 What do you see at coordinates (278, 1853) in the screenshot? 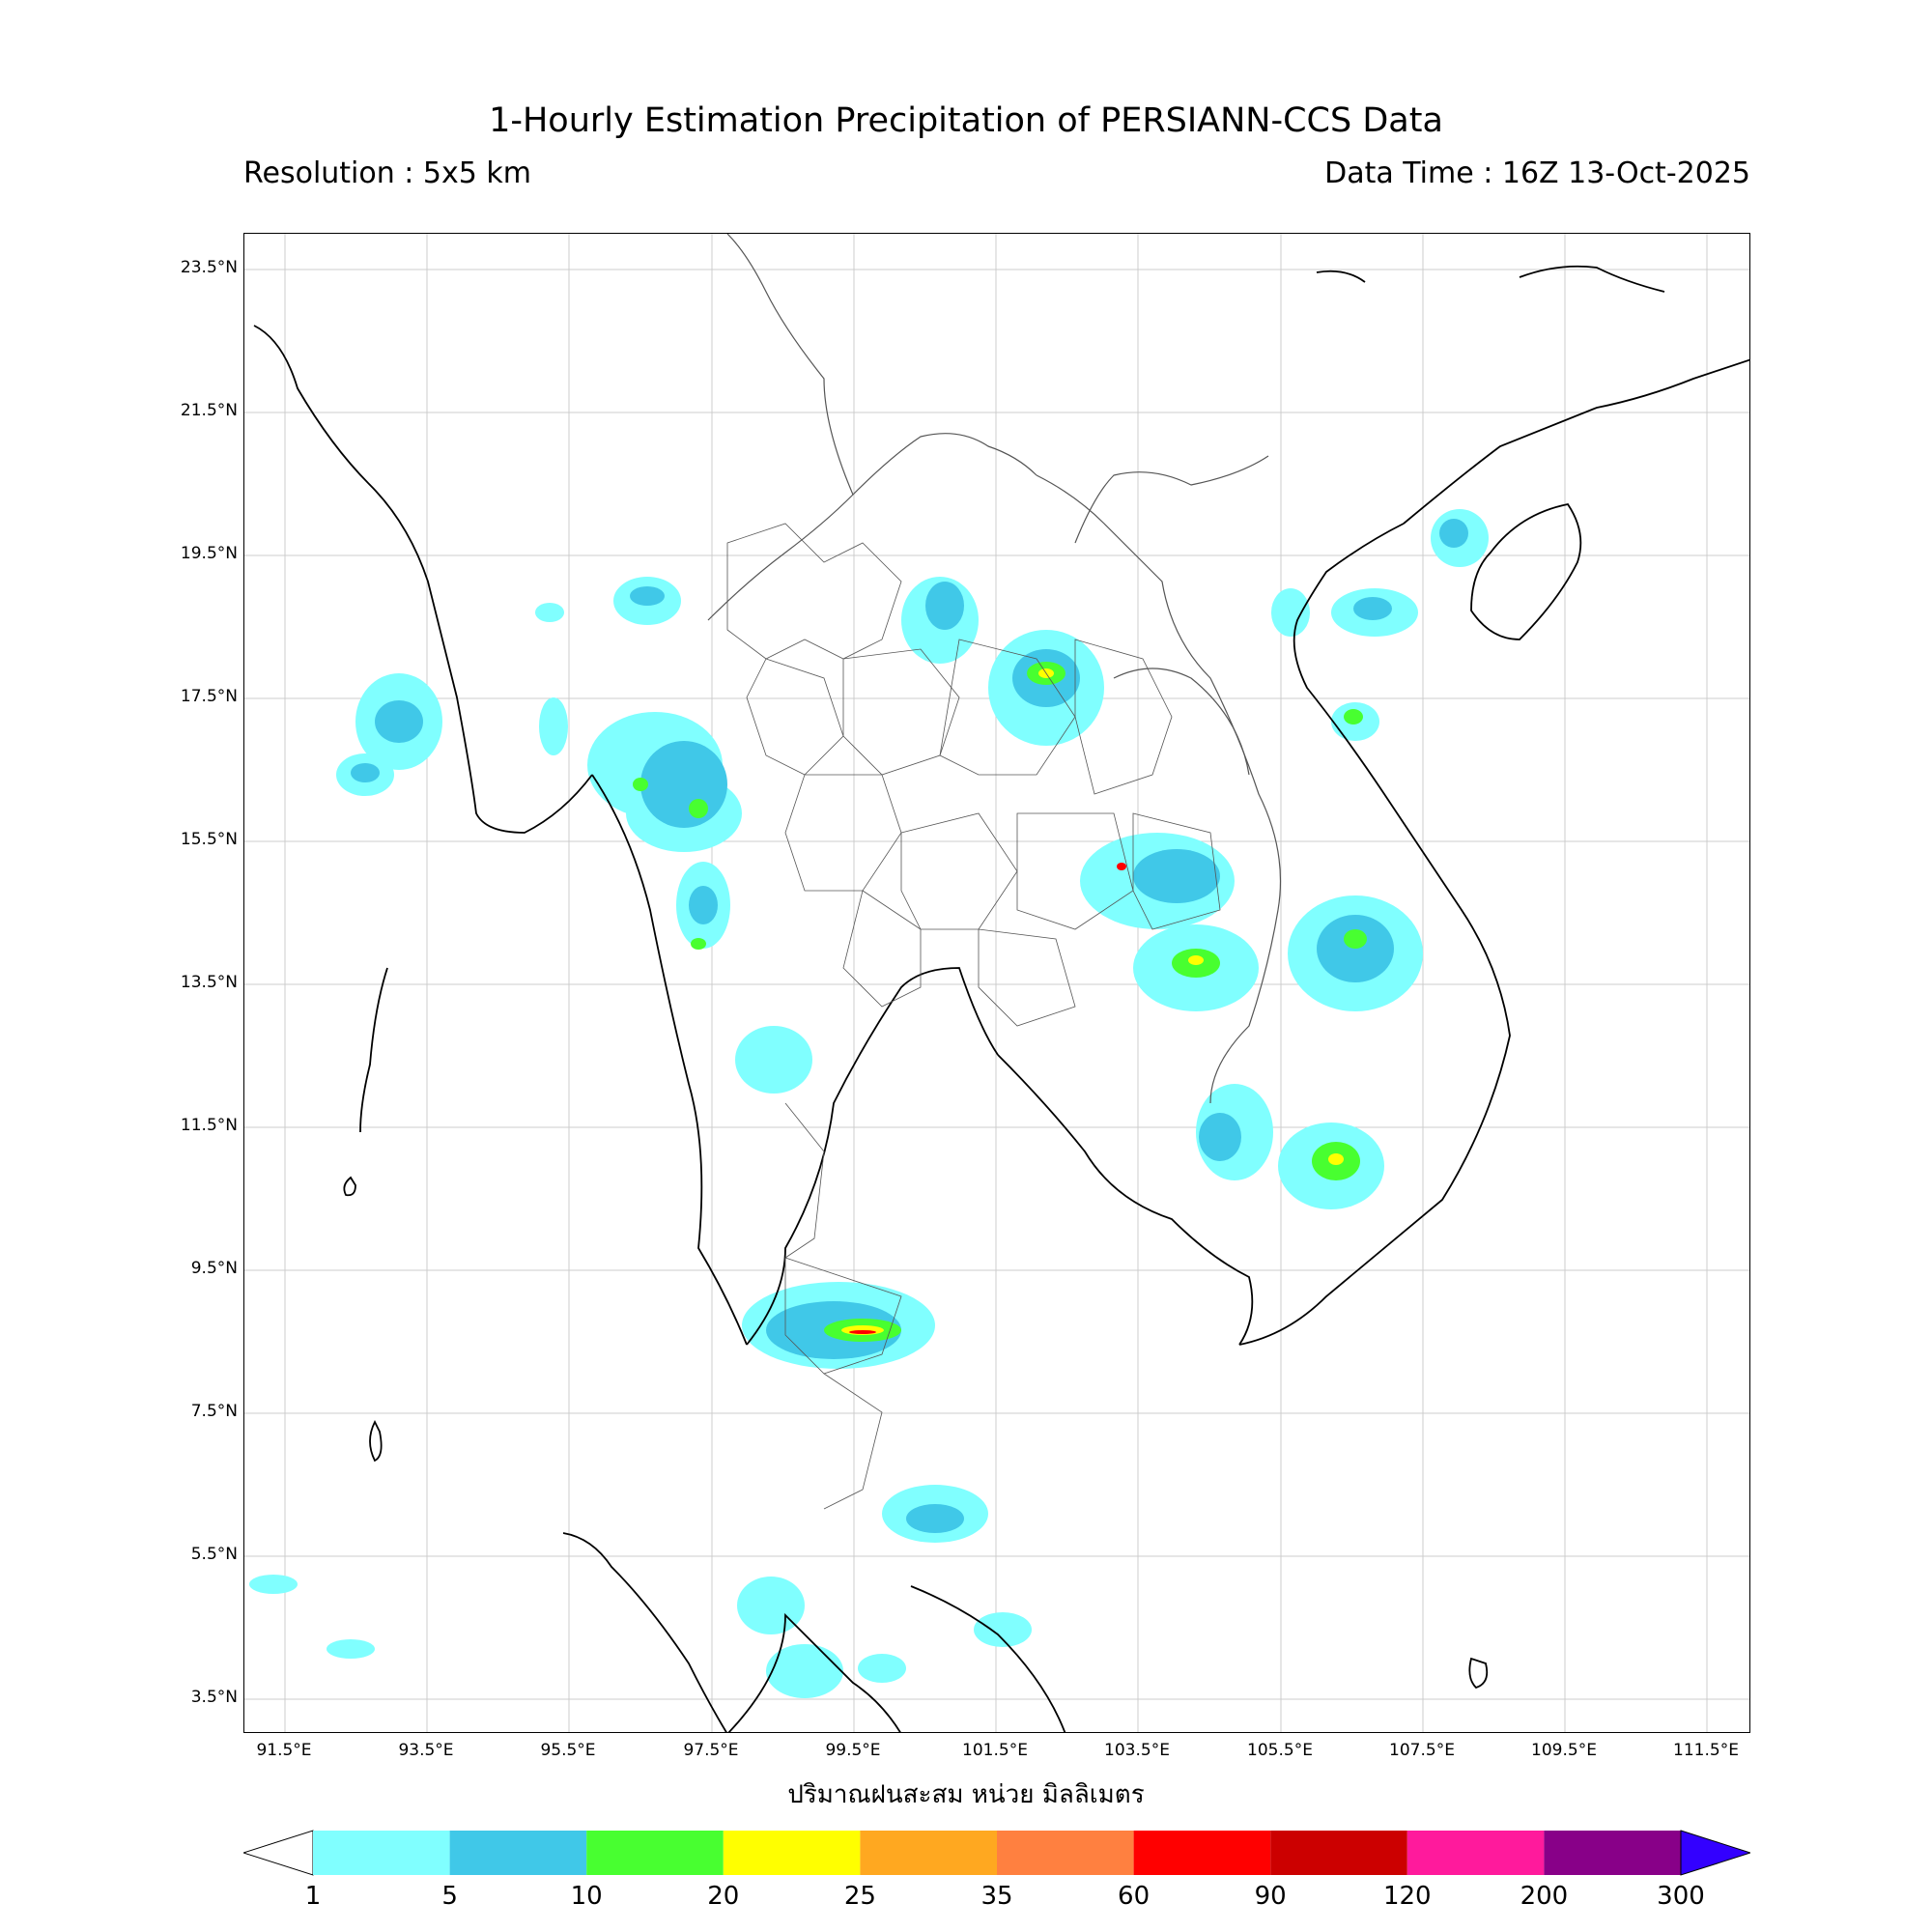
I see `colorbar-min-extend` at bounding box center [278, 1853].